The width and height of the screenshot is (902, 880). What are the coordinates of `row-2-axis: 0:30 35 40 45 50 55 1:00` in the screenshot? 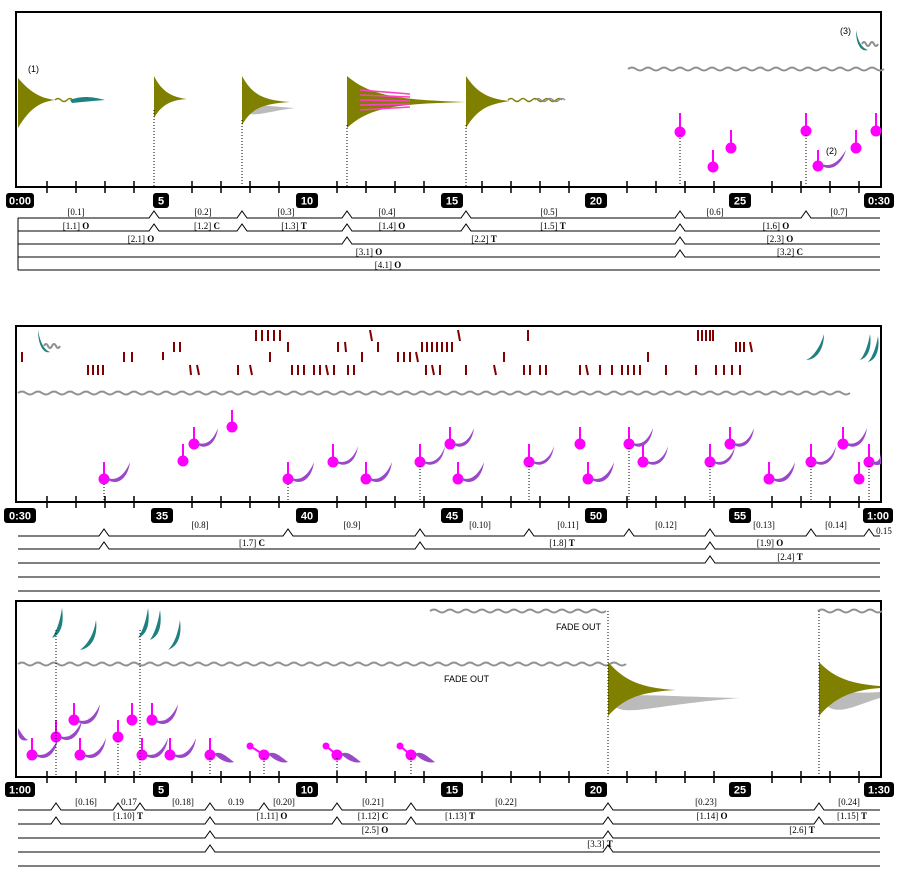 It's located at (448, 509).